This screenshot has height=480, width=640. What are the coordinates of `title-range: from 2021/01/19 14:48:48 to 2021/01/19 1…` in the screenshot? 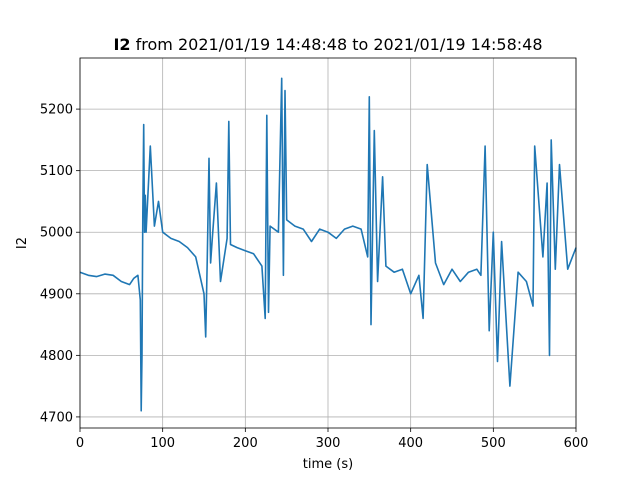 It's located at (337, 44).